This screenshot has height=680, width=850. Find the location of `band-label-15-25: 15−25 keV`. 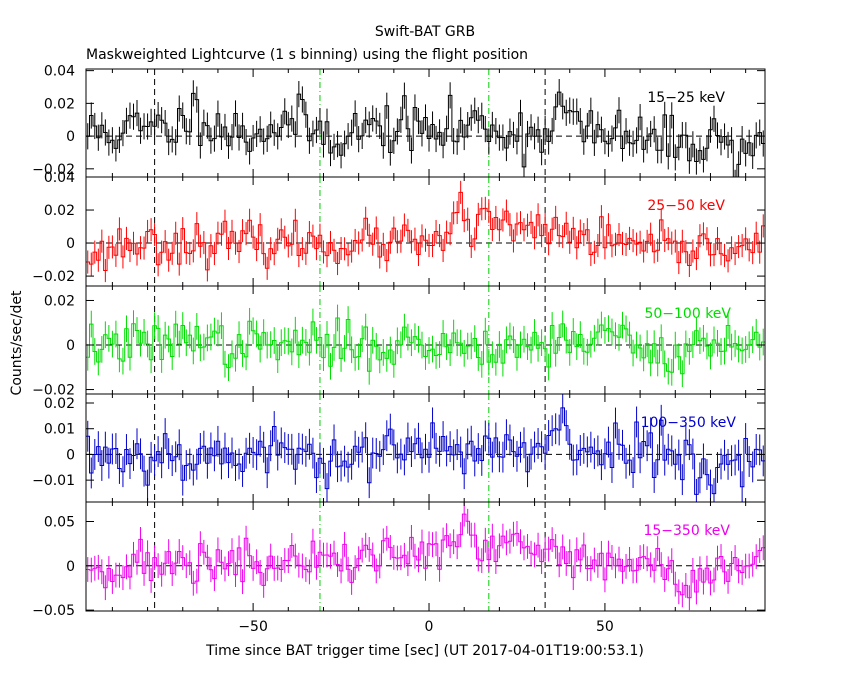

band-label-15-25: 15−25 keV is located at coordinates (686, 98).